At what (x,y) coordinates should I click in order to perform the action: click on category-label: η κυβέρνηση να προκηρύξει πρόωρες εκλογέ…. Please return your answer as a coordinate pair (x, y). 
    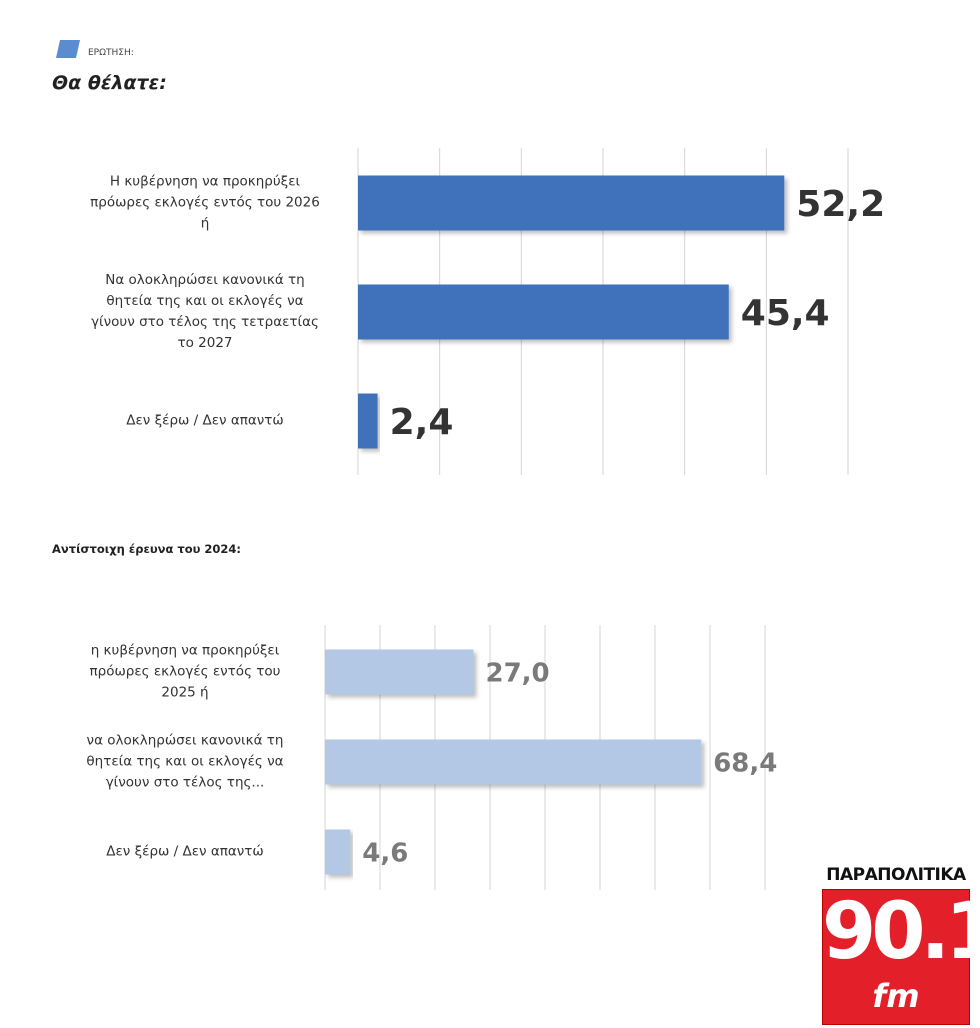
    Looking at the image, I should click on (185, 671).